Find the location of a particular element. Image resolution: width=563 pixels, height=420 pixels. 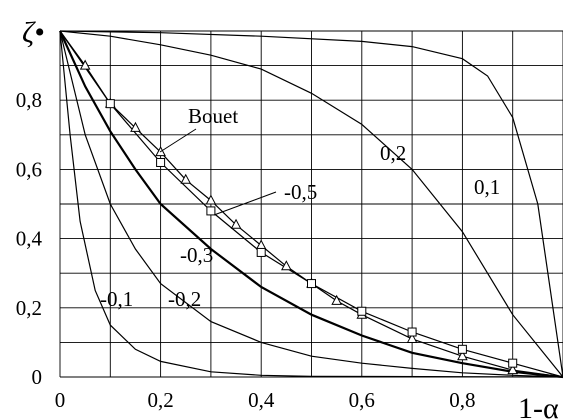

x-tick-label: 0,6 is located at coordinates (362, 400).